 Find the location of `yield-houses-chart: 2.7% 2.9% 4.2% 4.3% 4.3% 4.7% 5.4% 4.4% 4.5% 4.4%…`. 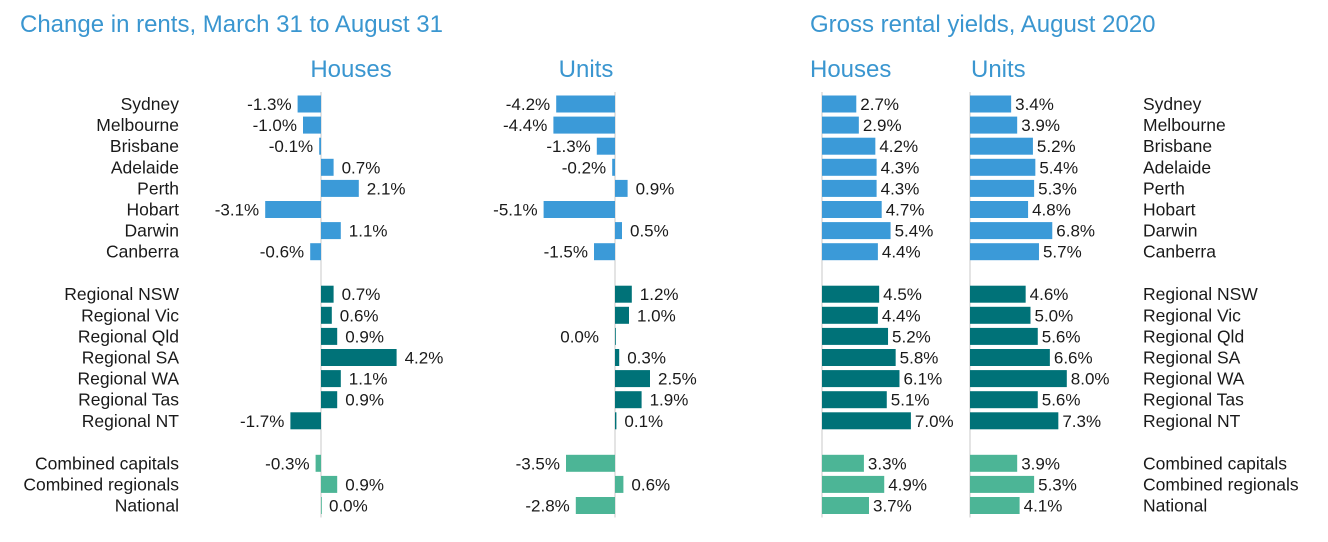

yield-houses-chart: 2.7% 2.9% 4.2% 4.3% 4.3% 4.7% 5.4% 4.4% 4.5% 4.4%… is located at coordinates (887, 305).